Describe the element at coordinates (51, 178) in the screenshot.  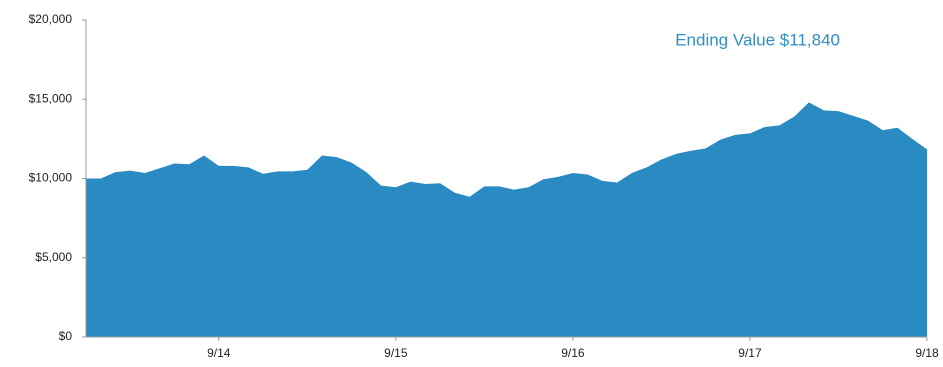
I see `y-tick-label: $10,000` at that location.